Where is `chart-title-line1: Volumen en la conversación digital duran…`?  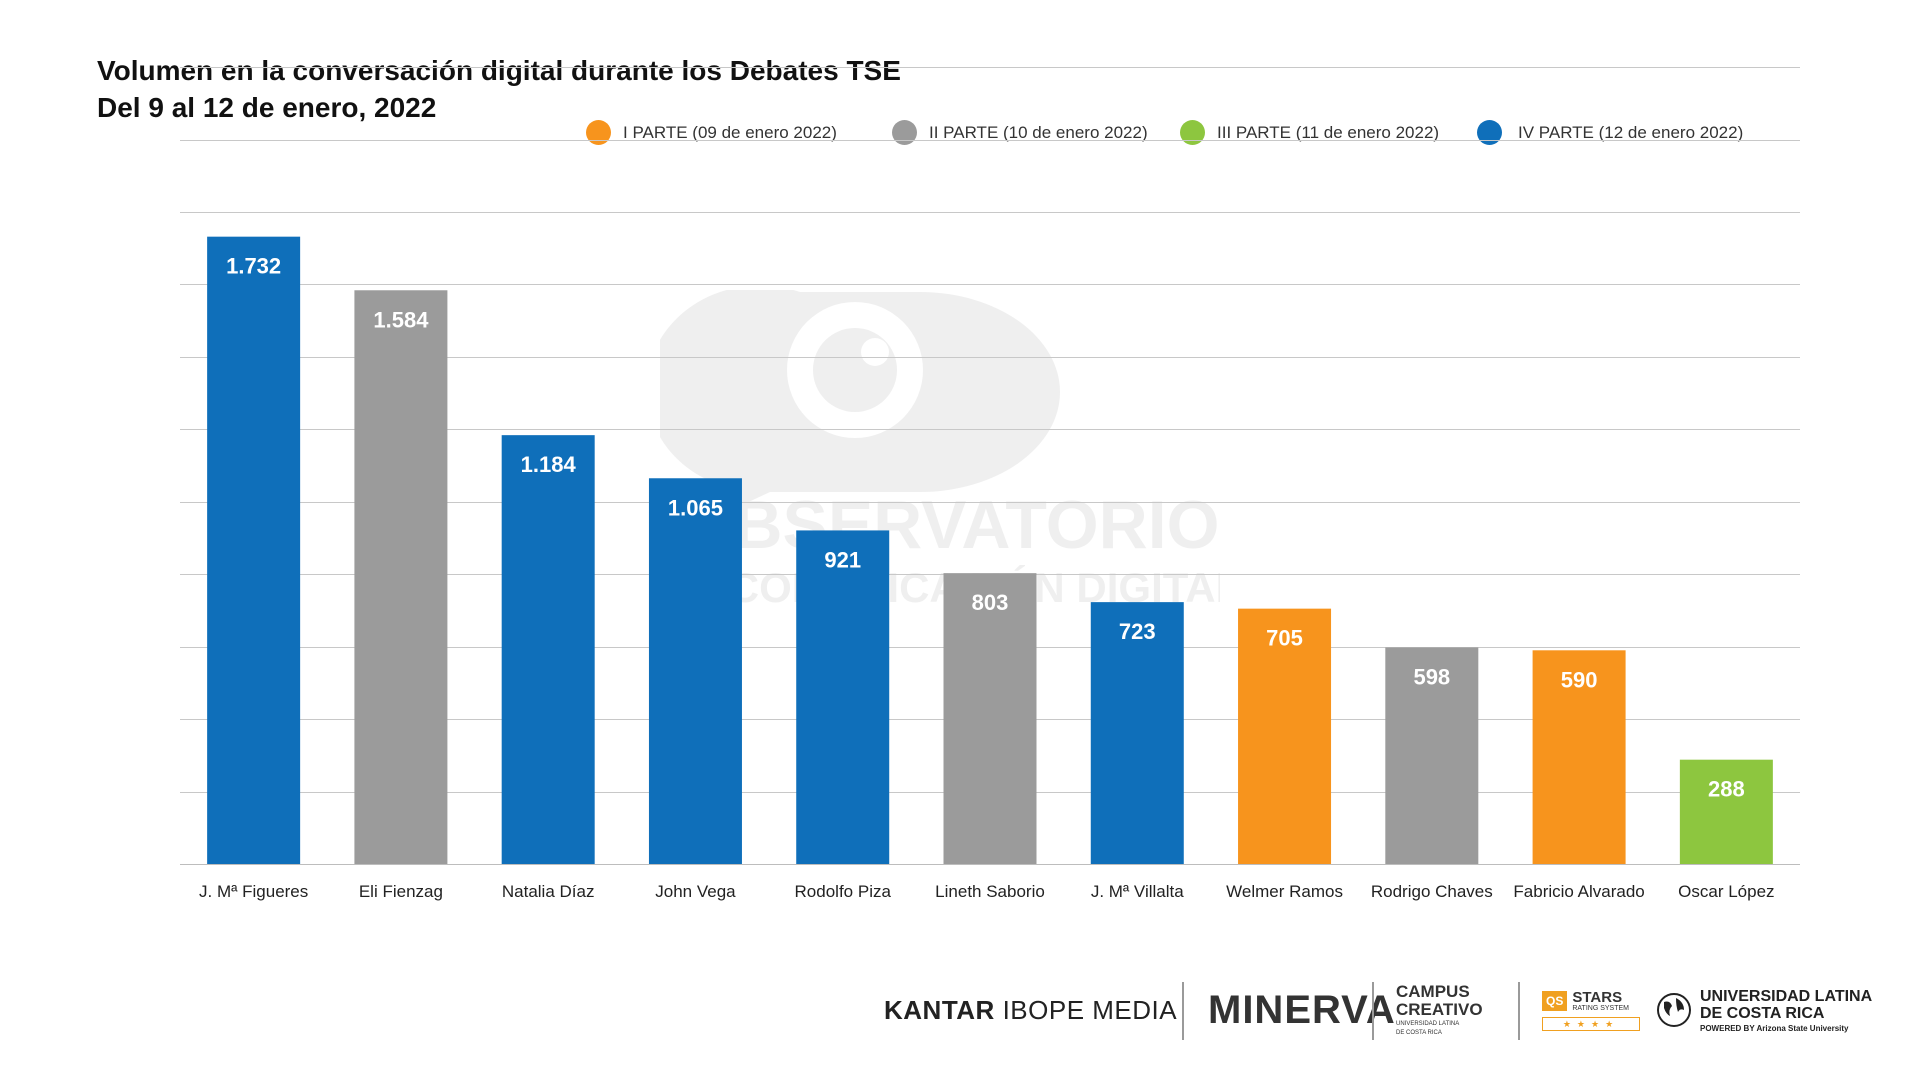 chart-title-line1: Volumen en la conversación digital duran… is located at coordinates (499, 70).